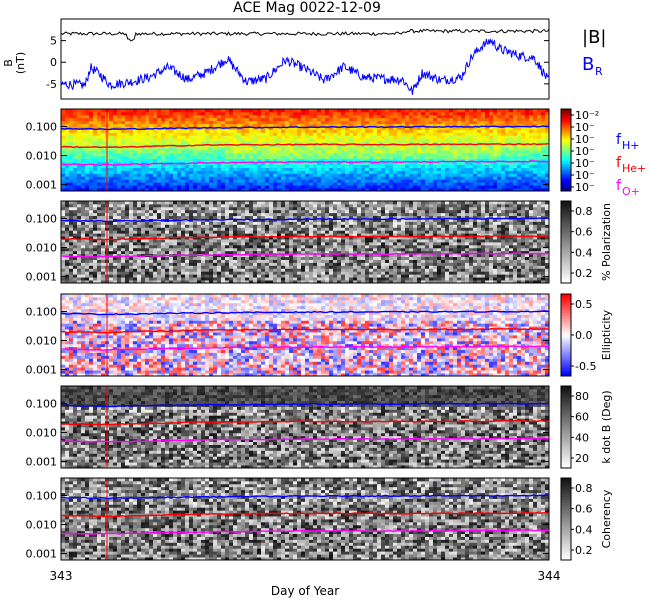  I want to click on colorbar-tick-label: 10⁻, so click(585, 187).